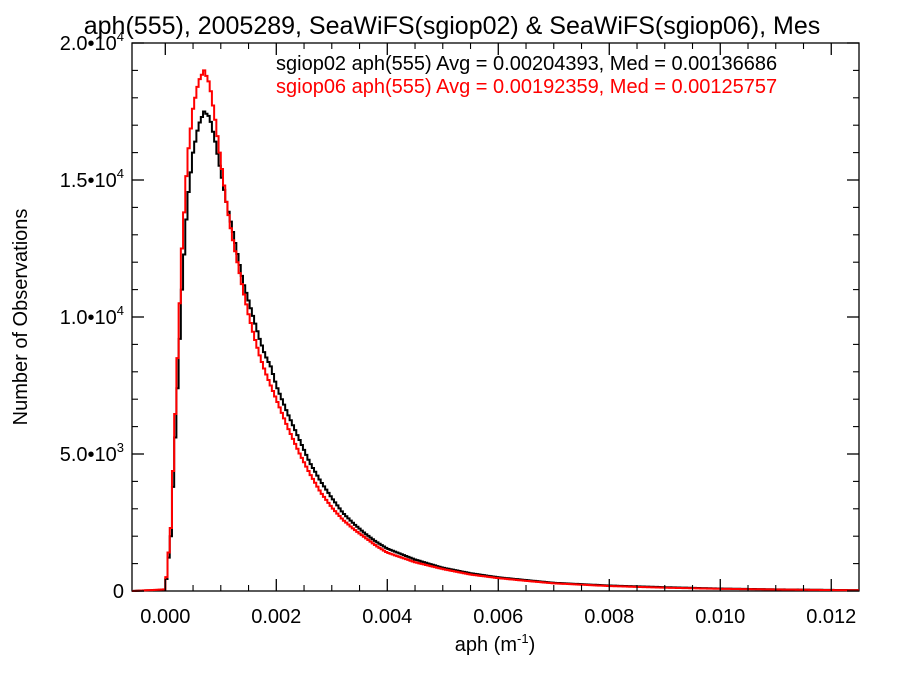 The height and width of the screenshot is (675, 900). What do you see at coordinates (720, 617) in the screenshot?
I see `x-tick-label-5: 0.010` at bounding box center [720, 617].